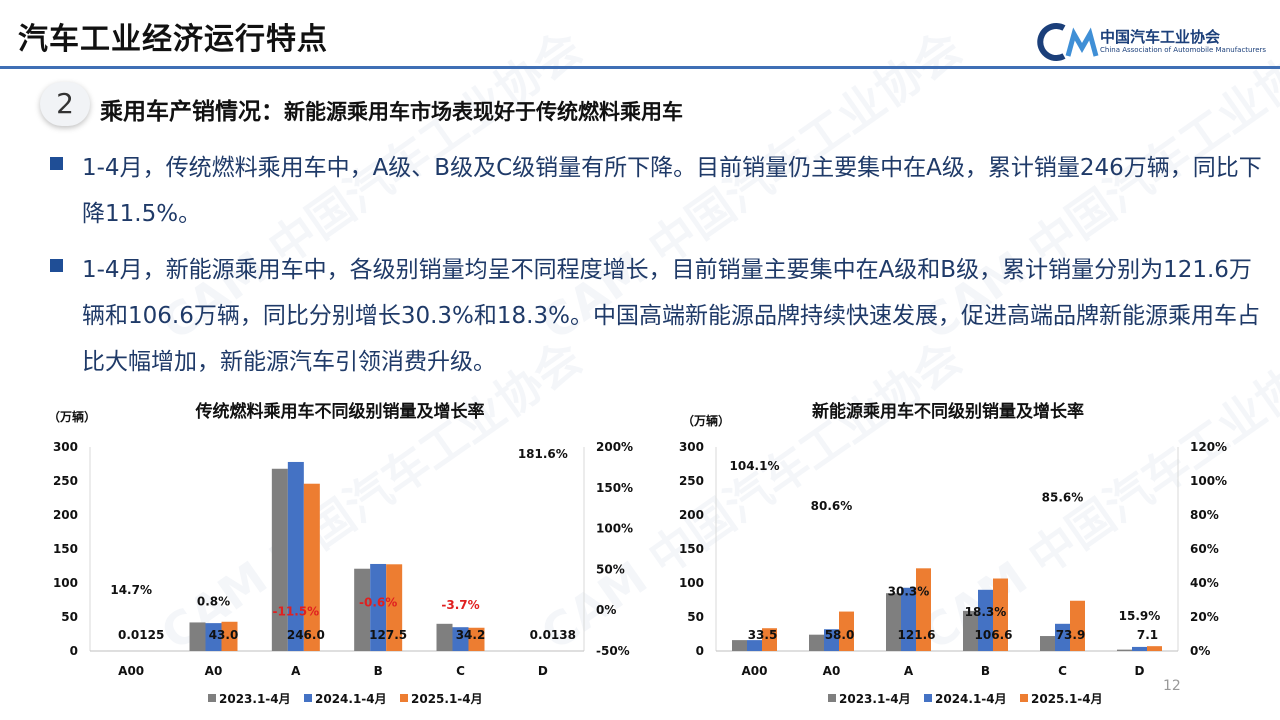  I want to click on section-title: 乘用车产销情况：新能源乘用车市场表现好于传统燃料乘用车, so click(391, 109).